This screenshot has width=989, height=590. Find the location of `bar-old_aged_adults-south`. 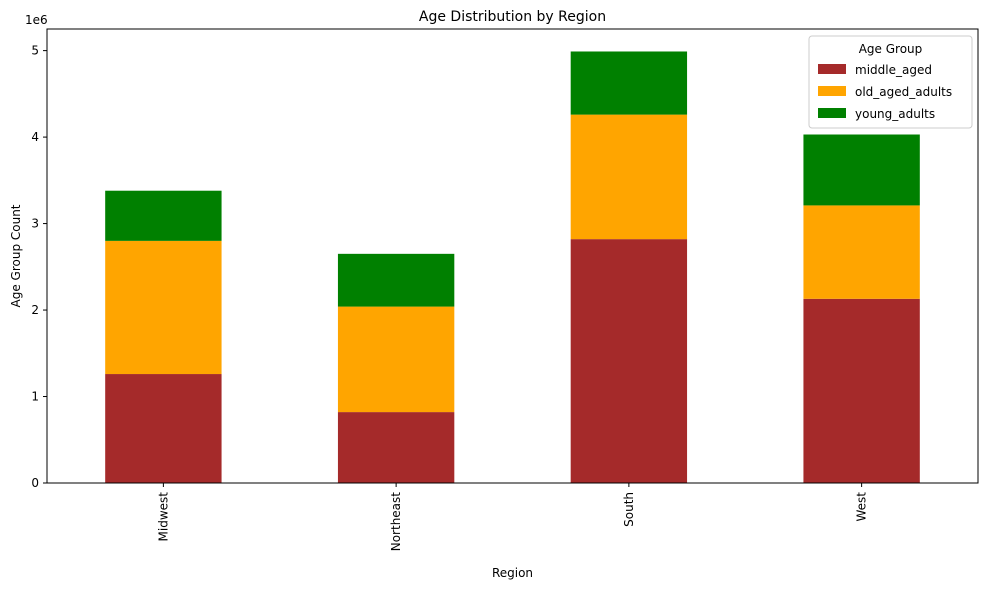

bar-old_aged_adults-south is located at coordinates (629, 177).